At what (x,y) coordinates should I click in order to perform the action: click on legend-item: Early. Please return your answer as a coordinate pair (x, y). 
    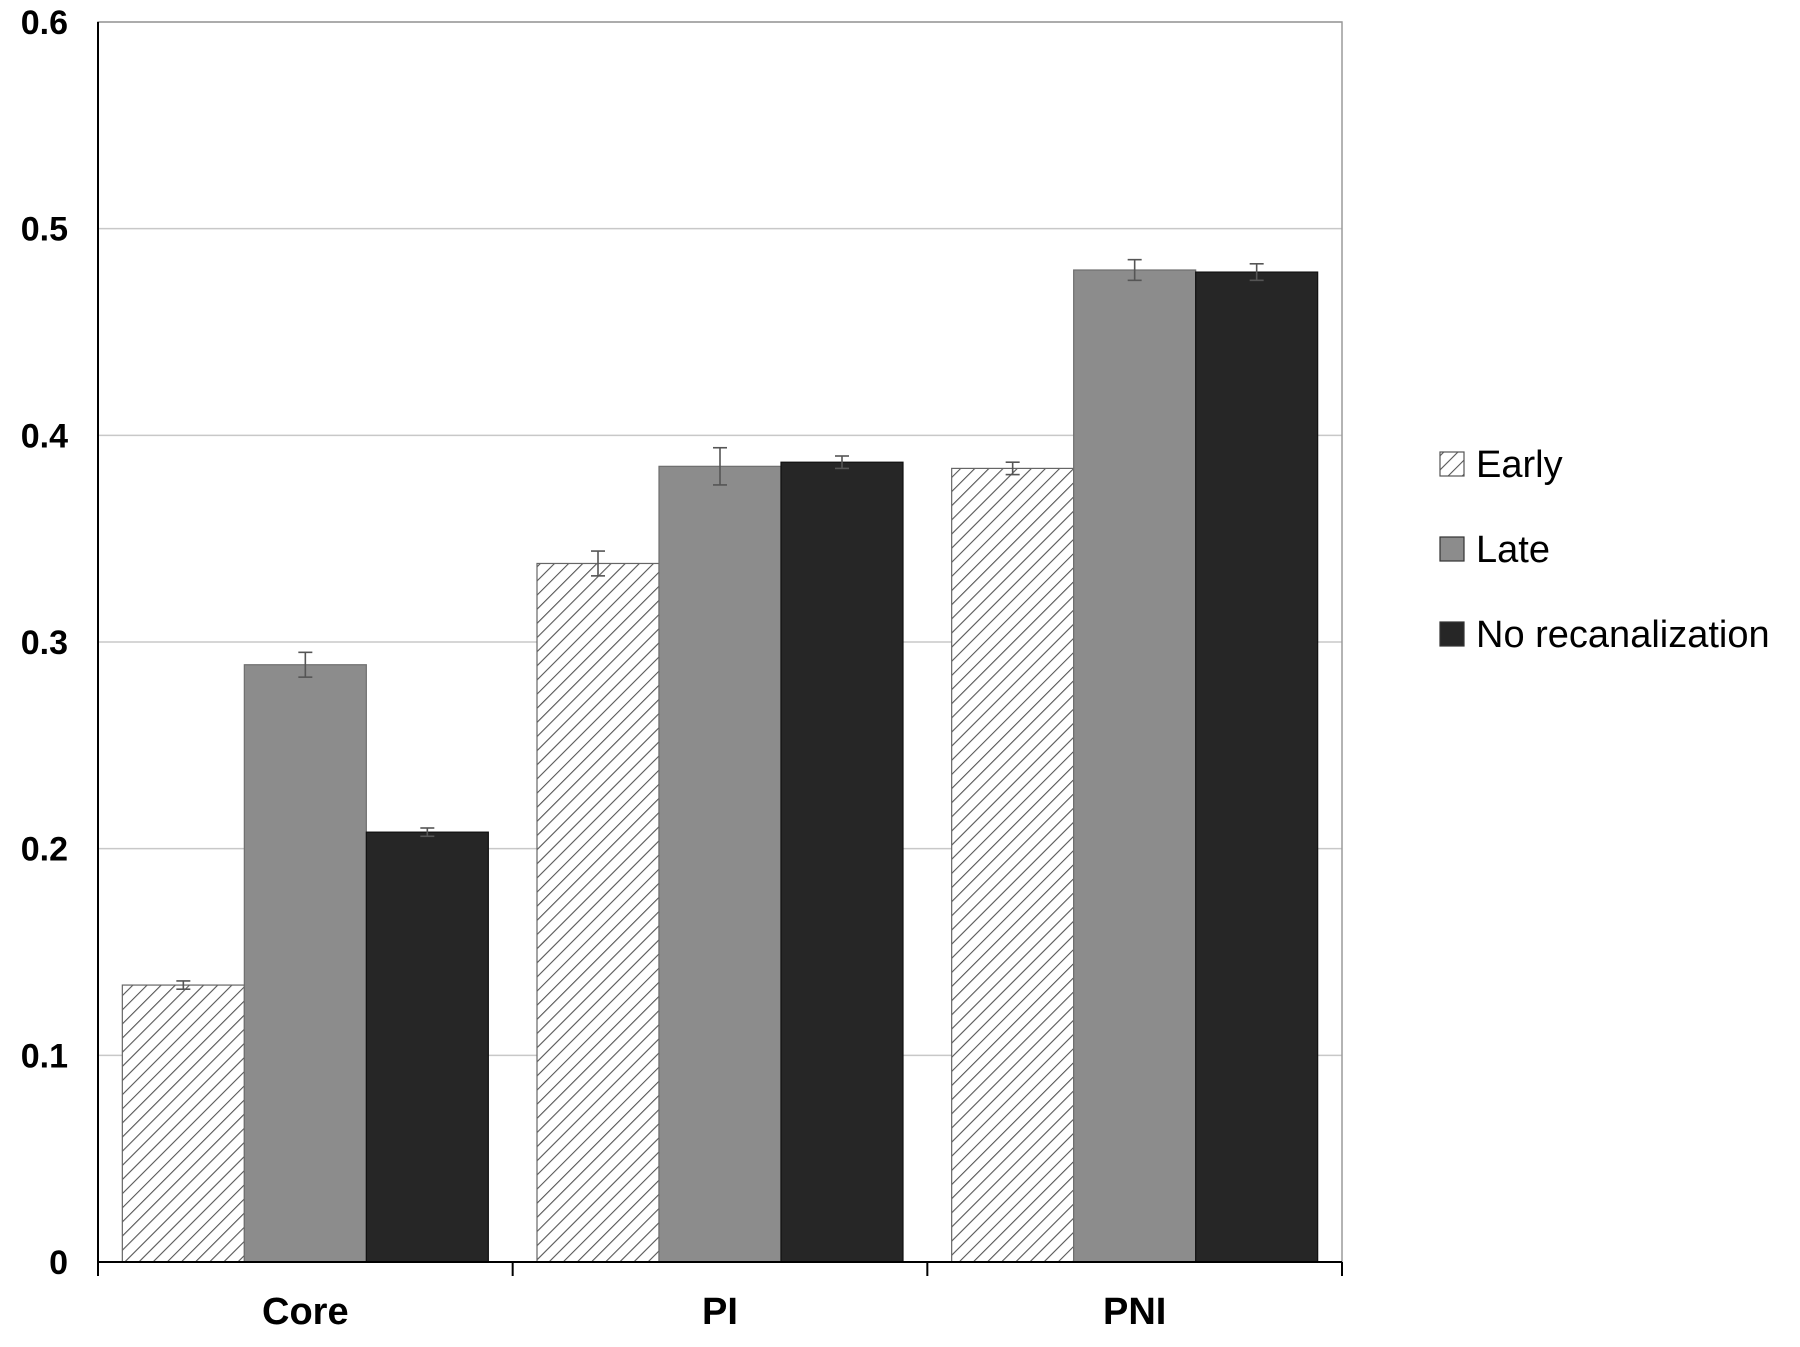
    Looking at the image, I should click on (1501, 465).